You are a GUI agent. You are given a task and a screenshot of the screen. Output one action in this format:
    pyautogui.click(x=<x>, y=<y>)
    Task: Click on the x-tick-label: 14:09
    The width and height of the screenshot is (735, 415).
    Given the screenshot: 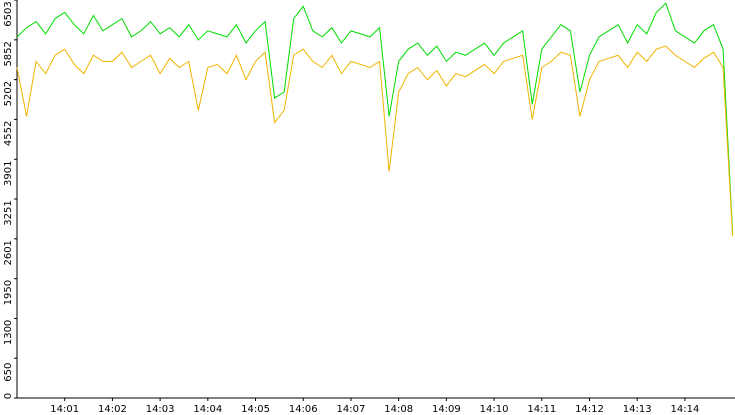 What is the action you would take?
    pyautogui.click(x=446, y=409)
    